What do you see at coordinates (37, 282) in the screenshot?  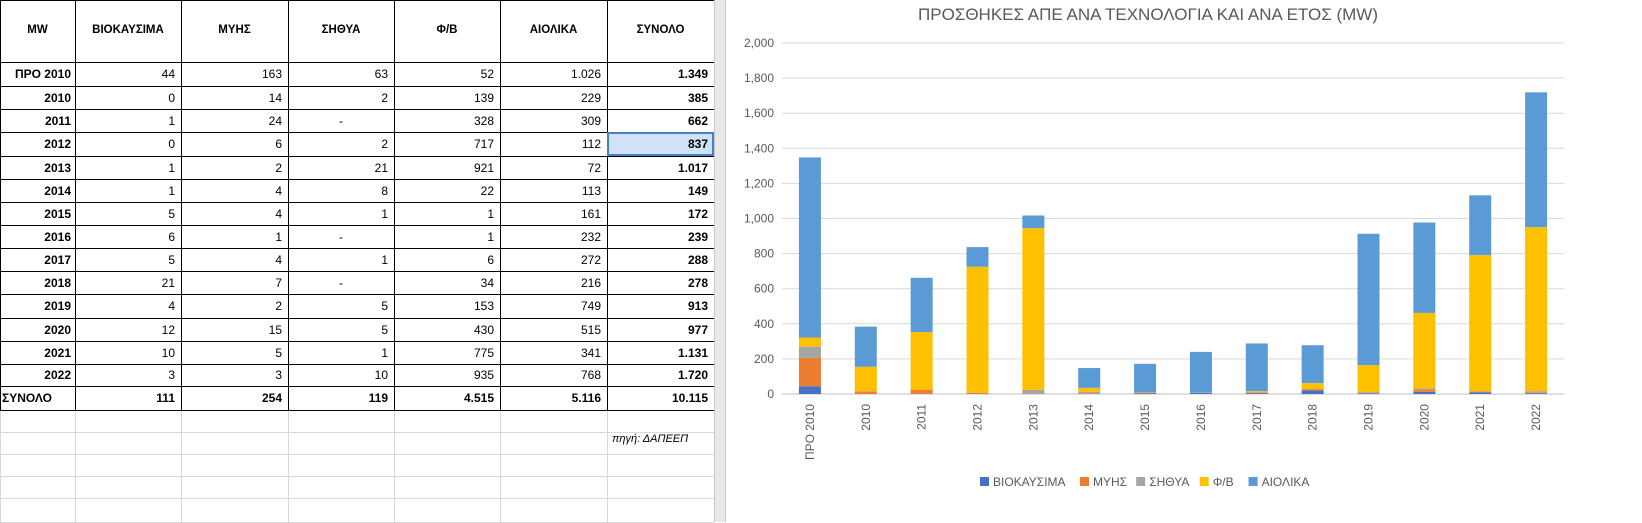 I see `row-label: 2018` at bounding box center [37, 282].